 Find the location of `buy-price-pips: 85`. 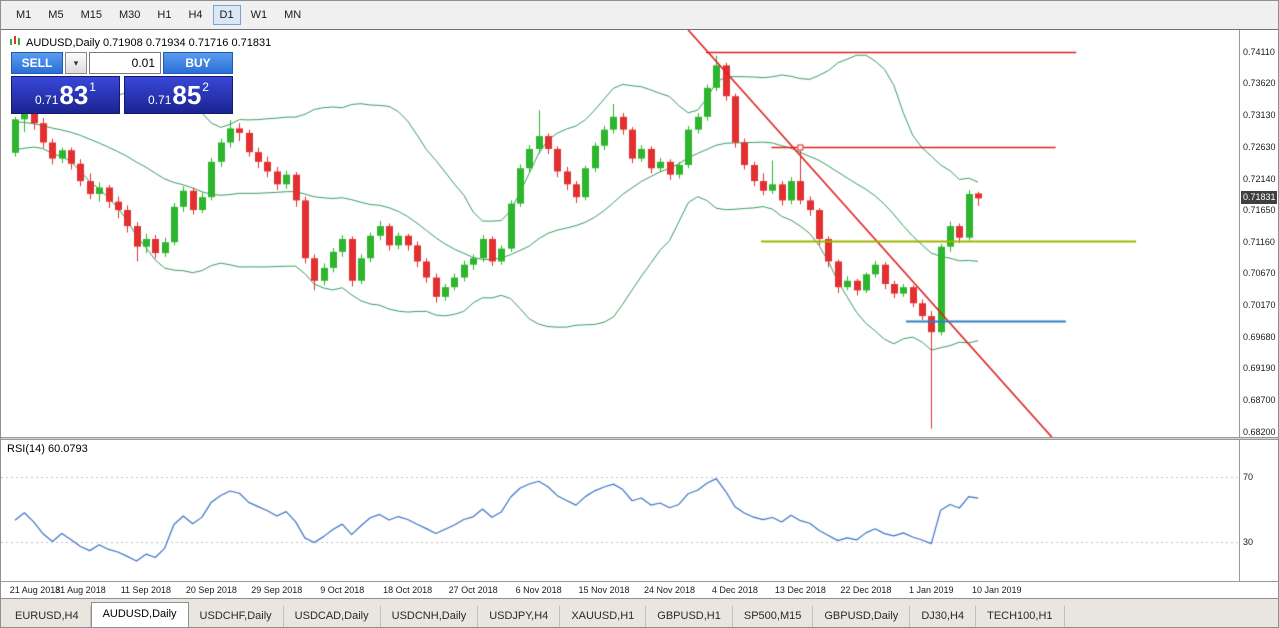

buy-price-pips: 85 is located at coordinates (187, 95).